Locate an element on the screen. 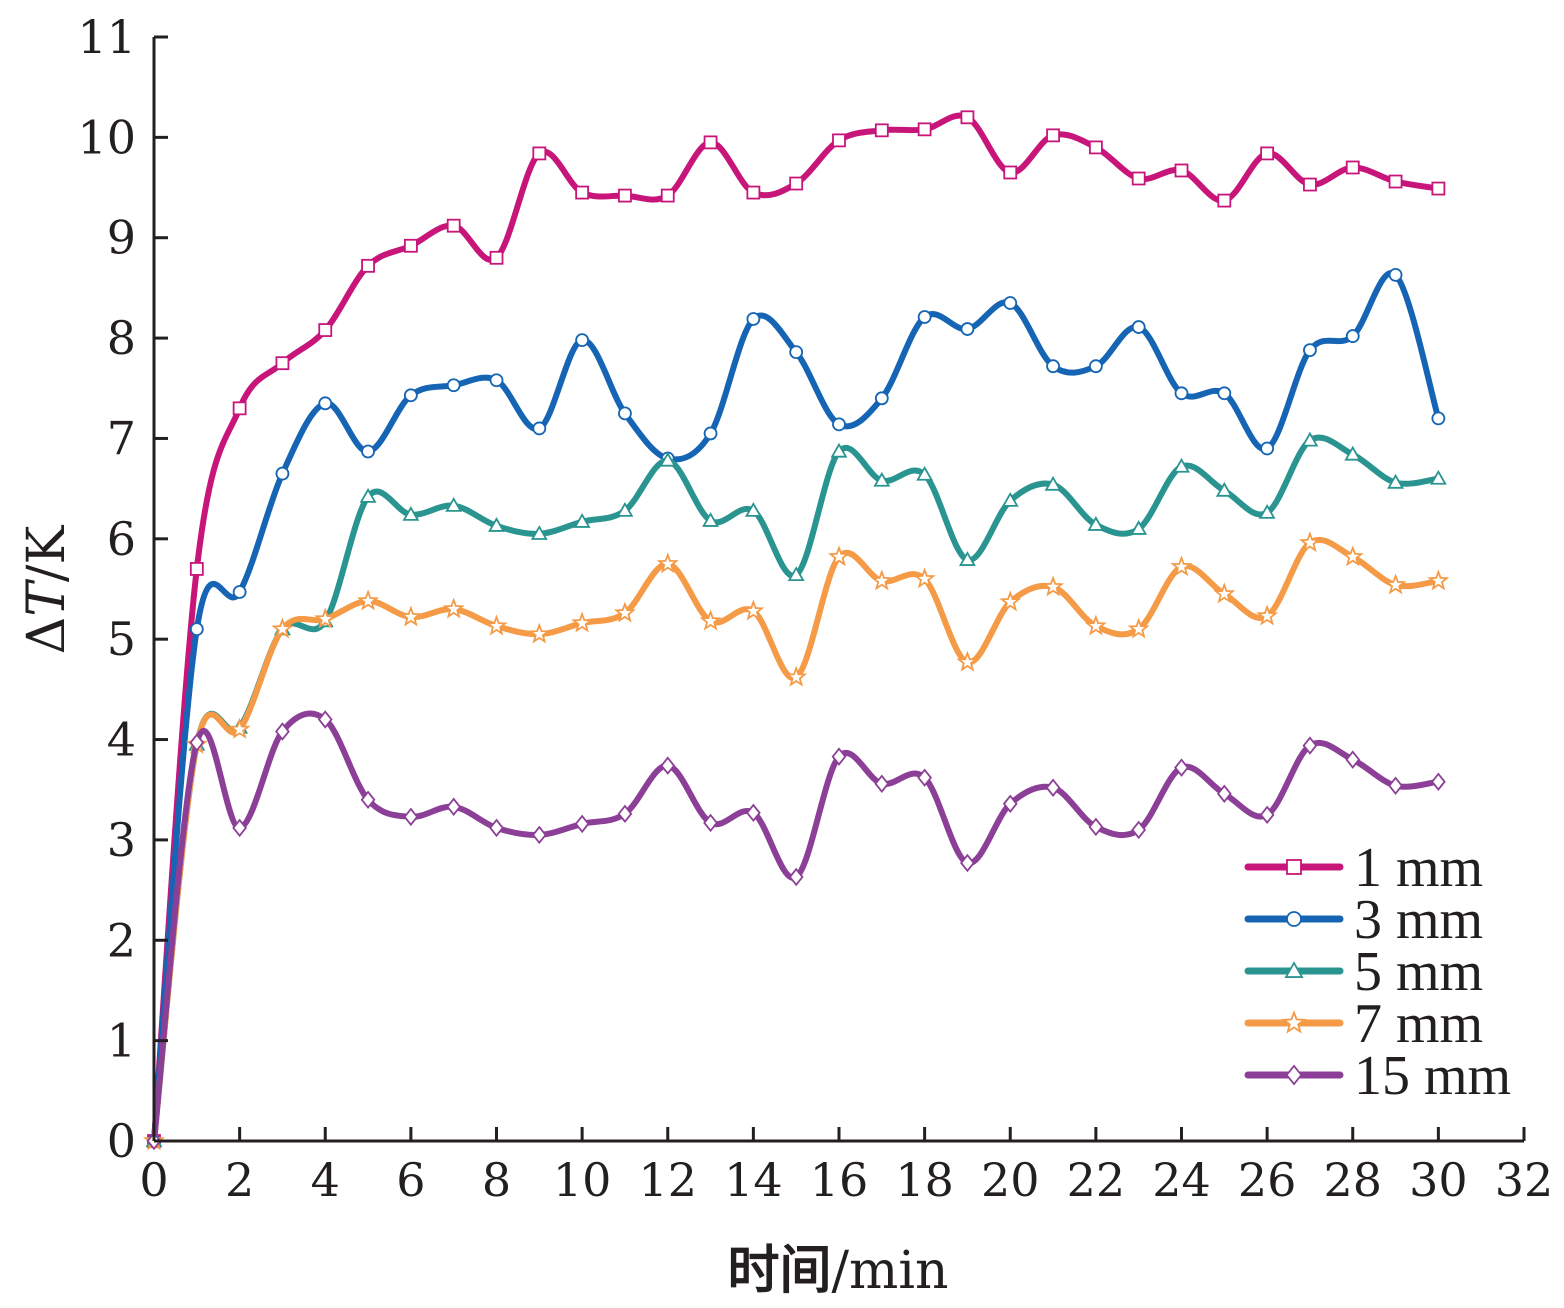  legend-label: 7 mm is located at coordinates (1418, 1024).